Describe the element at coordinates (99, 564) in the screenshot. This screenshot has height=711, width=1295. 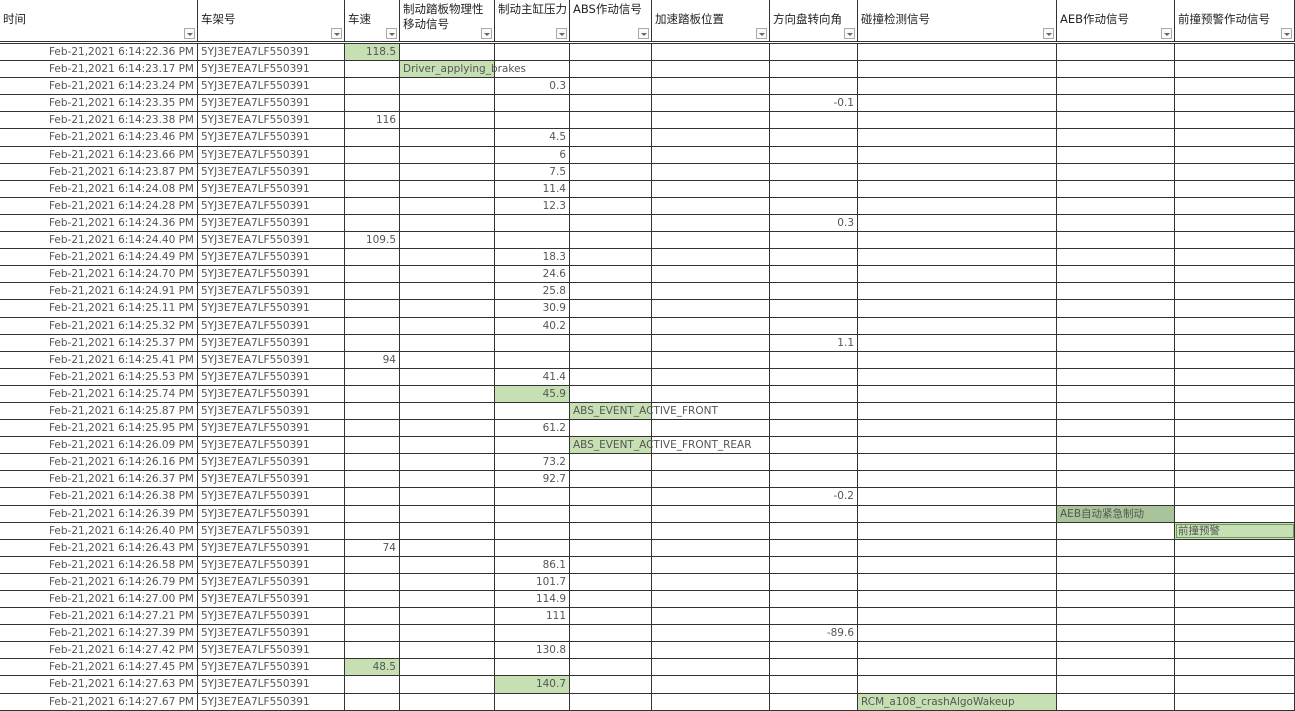
I see `table-cell: Feb-21,2021 6:14:26.58 PM` at that location.